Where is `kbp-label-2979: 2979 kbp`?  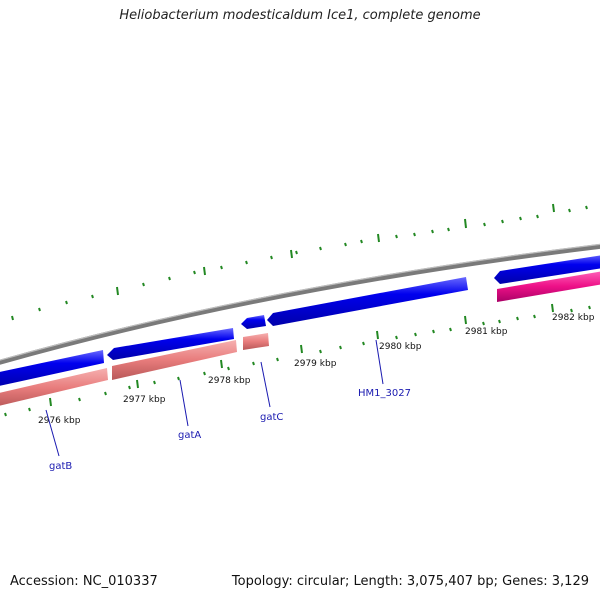
kbp-label-2979: 2979 kbp is located at coordinates (315, 364).